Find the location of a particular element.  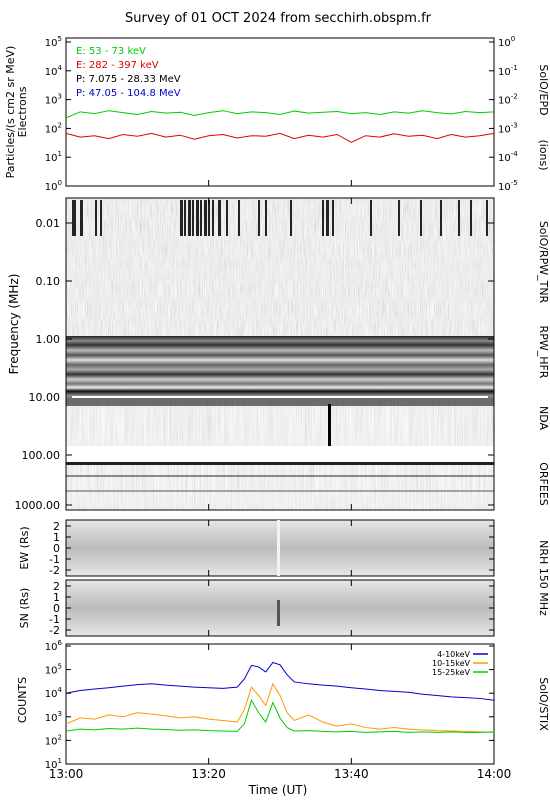

epd-left-tick-label: 10¹ is located at coordinates (53, 157).